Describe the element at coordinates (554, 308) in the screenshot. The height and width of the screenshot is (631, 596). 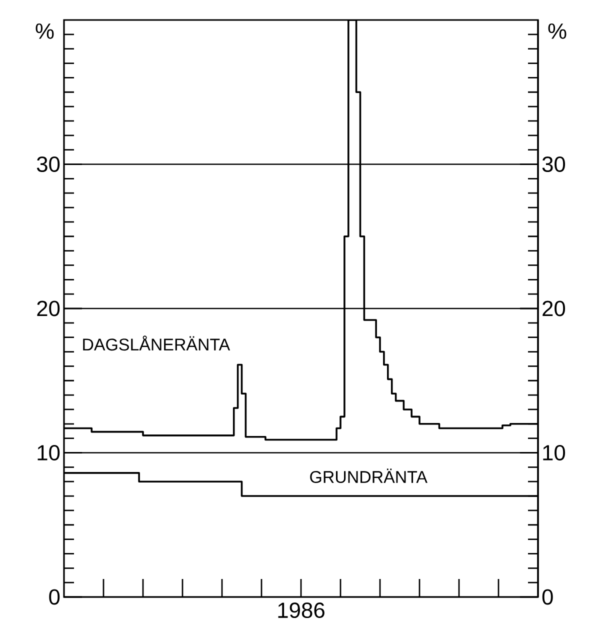
I see `y2-tick-label: 20` at that location.